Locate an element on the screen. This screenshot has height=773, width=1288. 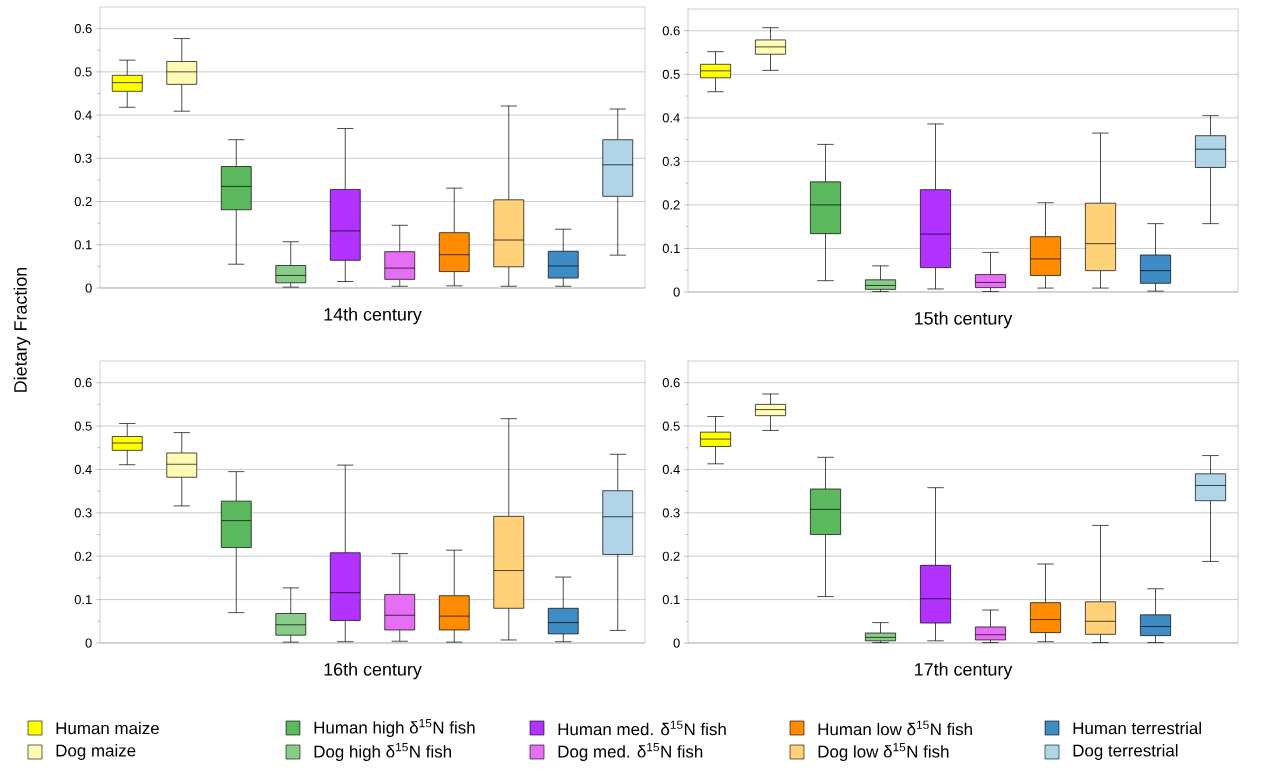
legend-label: Dog maize is located at coordinates (96, 752).